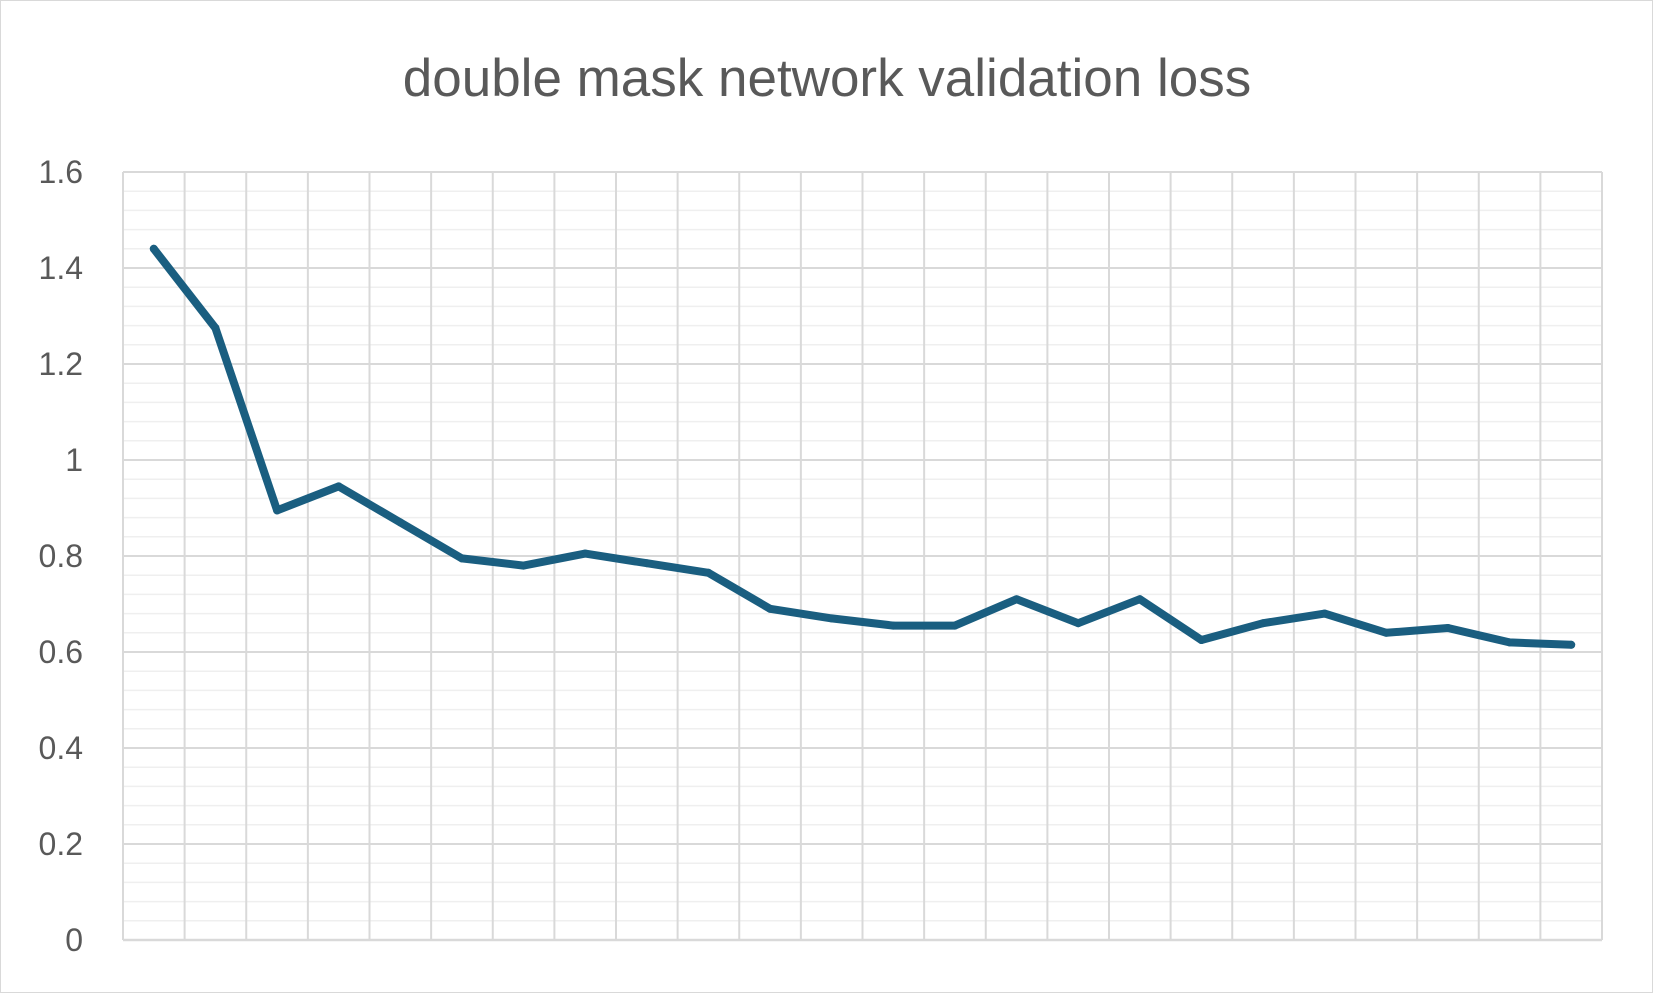 Image resolution: width=1653 pixels, height=994 pixels. I want to click on y-tick-label: 0.8, so click(61, 556).